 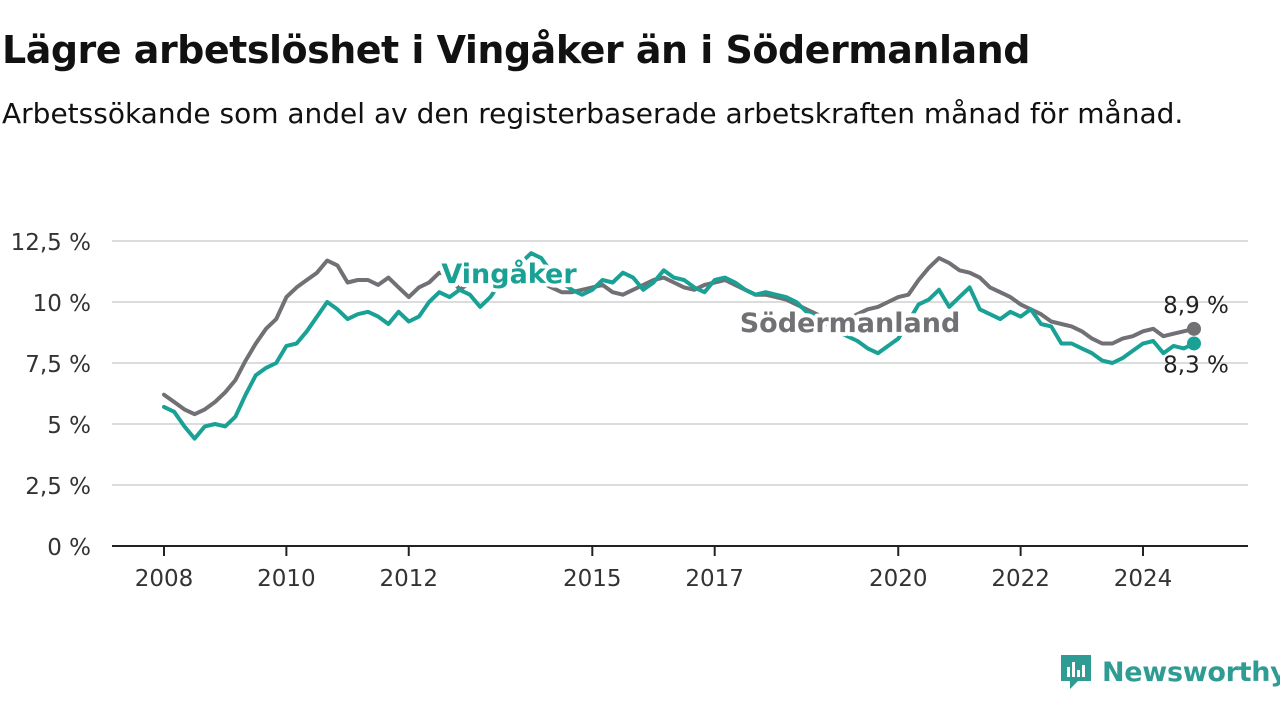 I want to click on series-label-södermanland: Södermanland, so click(x=850, y=323).